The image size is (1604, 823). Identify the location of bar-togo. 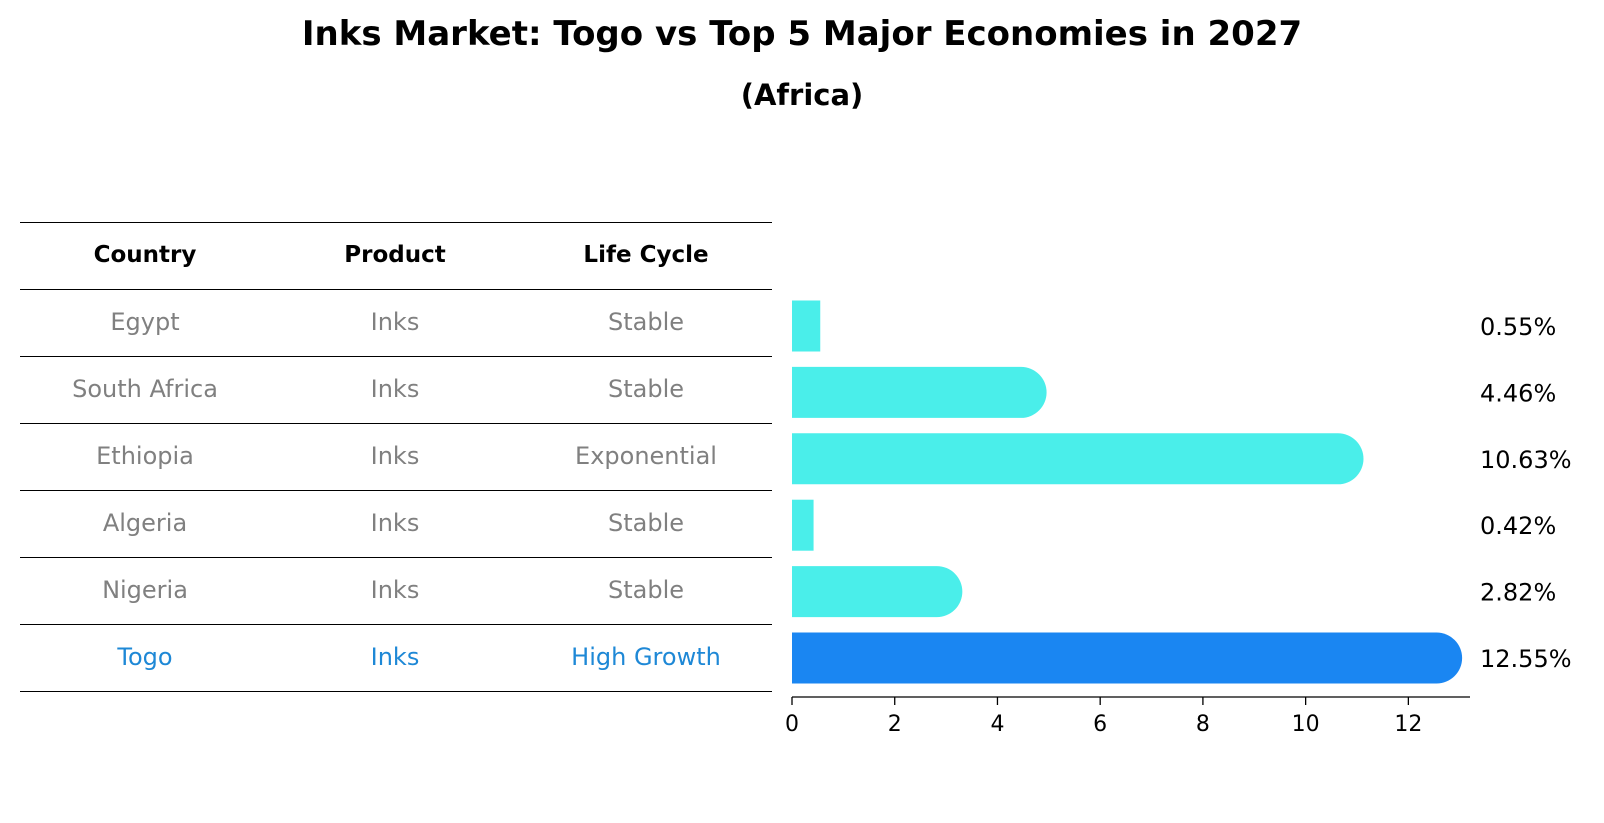
(1127, 658).